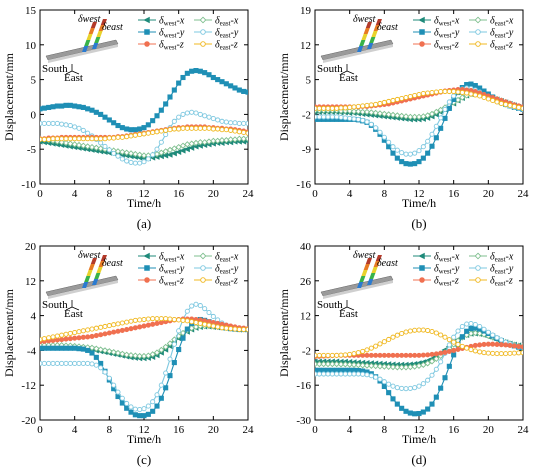  I want to click on legend-marker-ey, so click(203, 268).